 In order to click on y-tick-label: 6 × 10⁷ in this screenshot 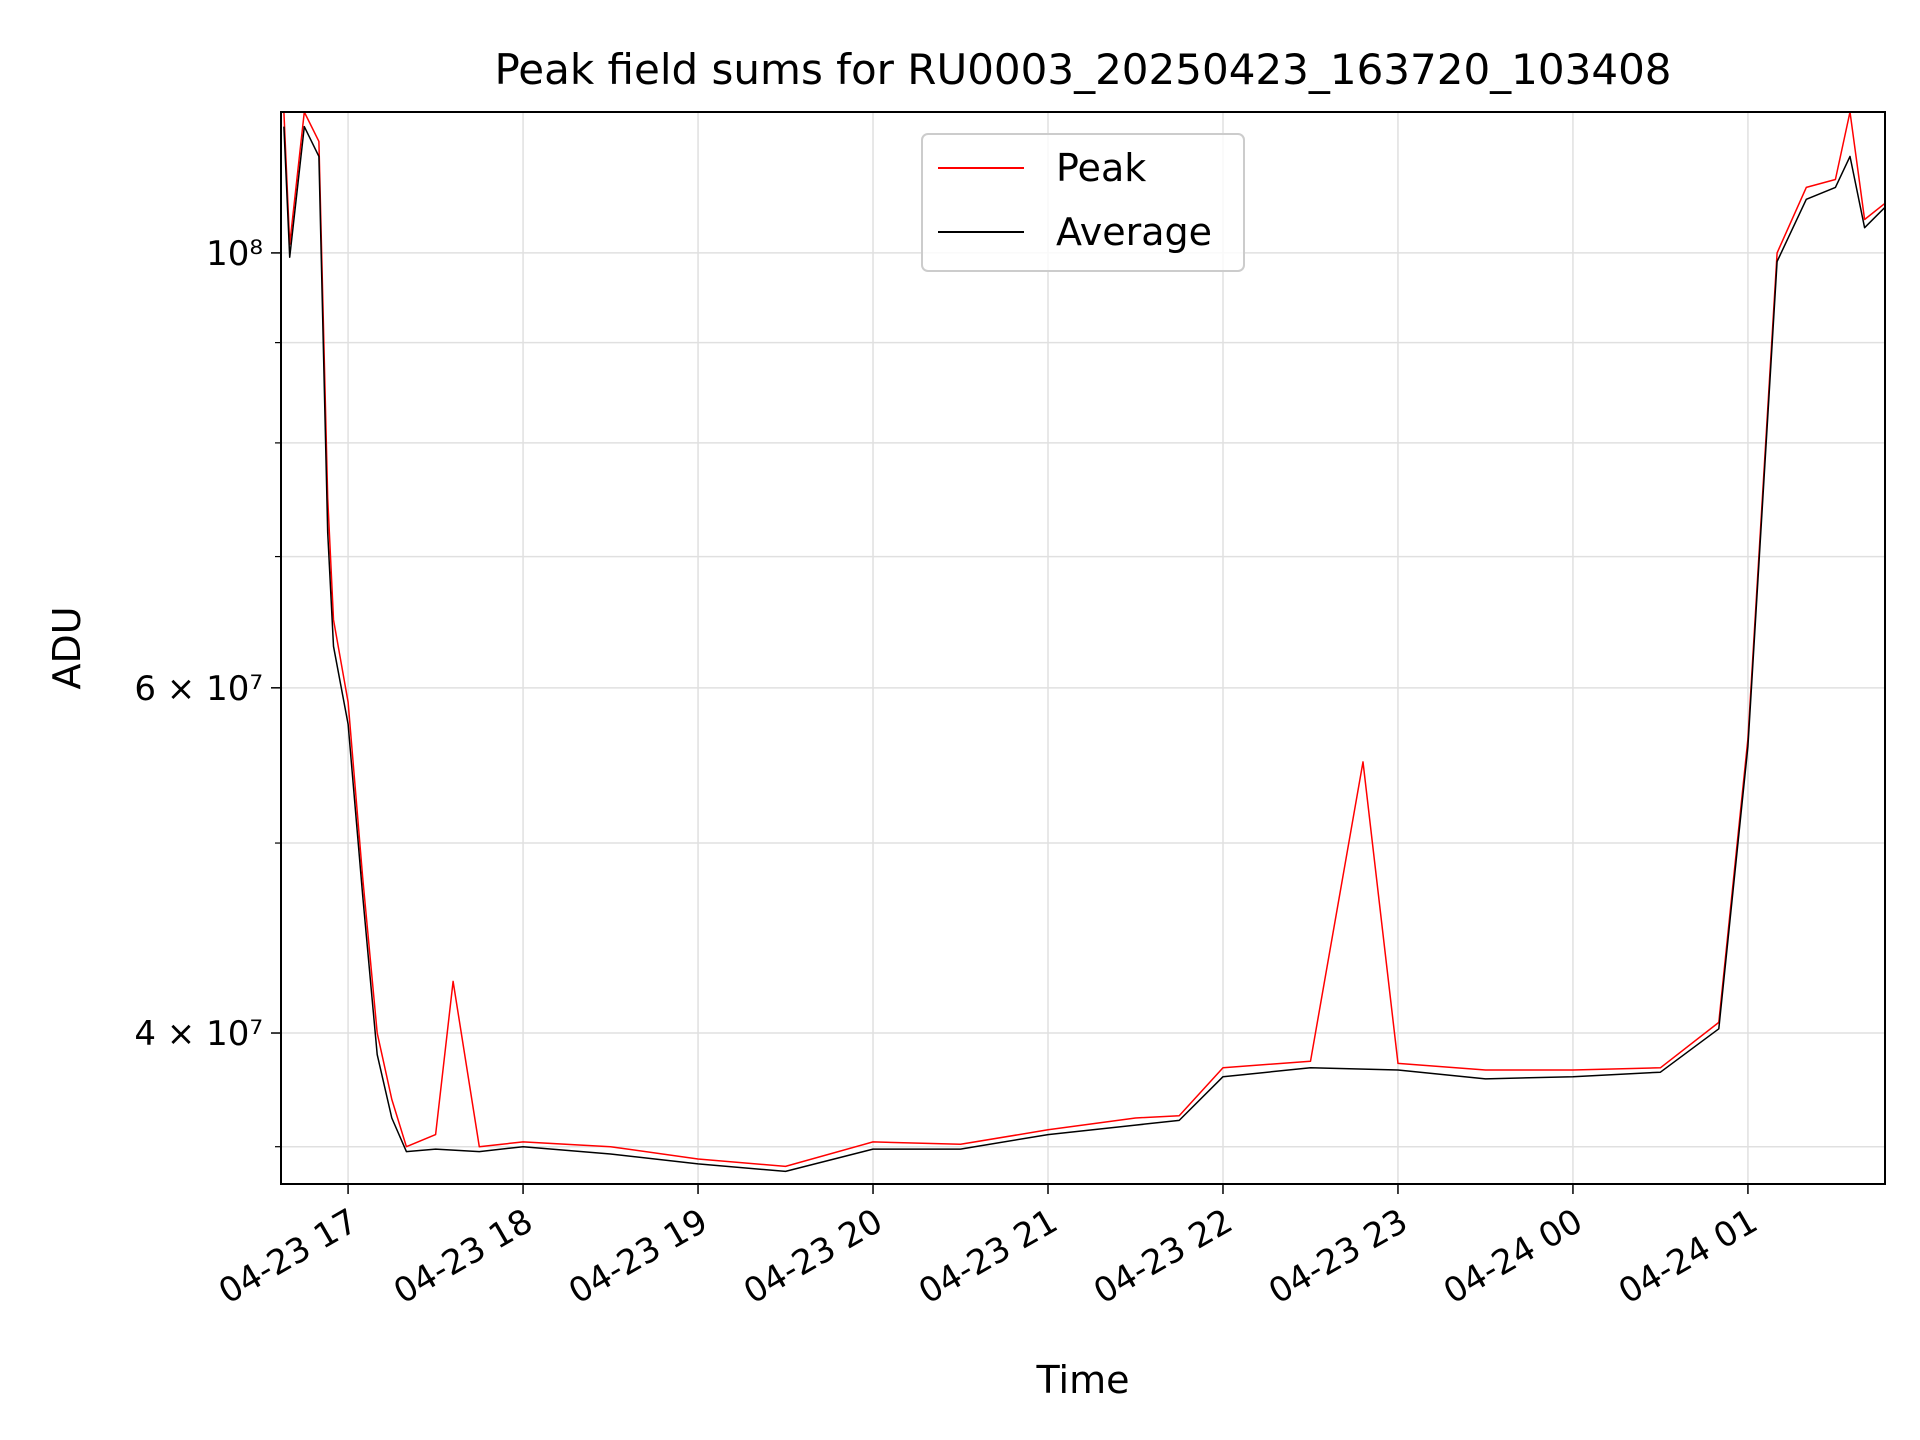, I will do `click(198, 689)`.